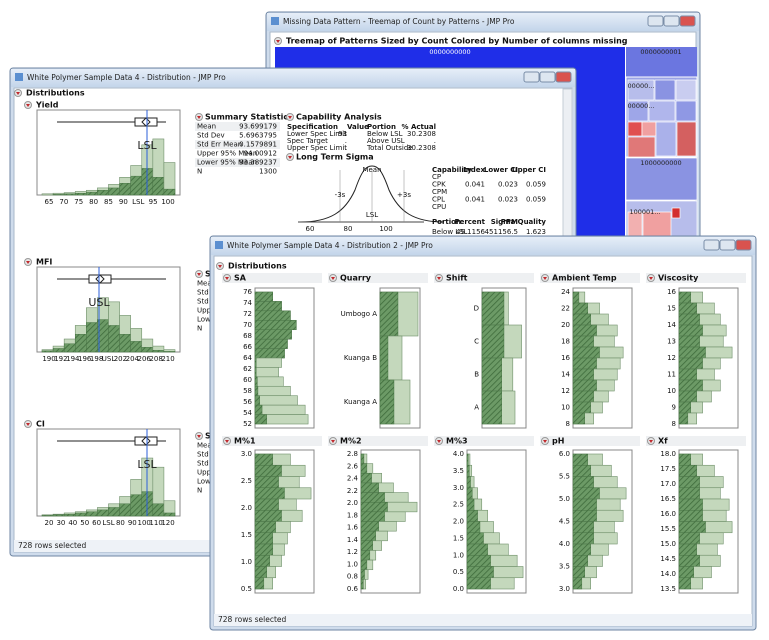 The height and width of the screenshot is (640, 769). What do you see at coordinates (247, 358) in the screenshot?
I see `axis-tick-label: 64` at bounding box center [247, 358].